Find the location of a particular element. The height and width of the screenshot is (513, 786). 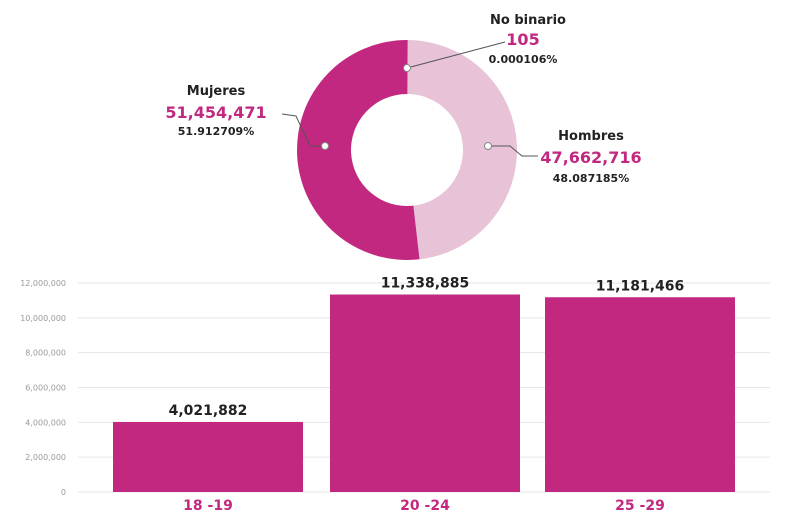

bar-value-label: 11,338,885 is located at coordinates (425, 284).